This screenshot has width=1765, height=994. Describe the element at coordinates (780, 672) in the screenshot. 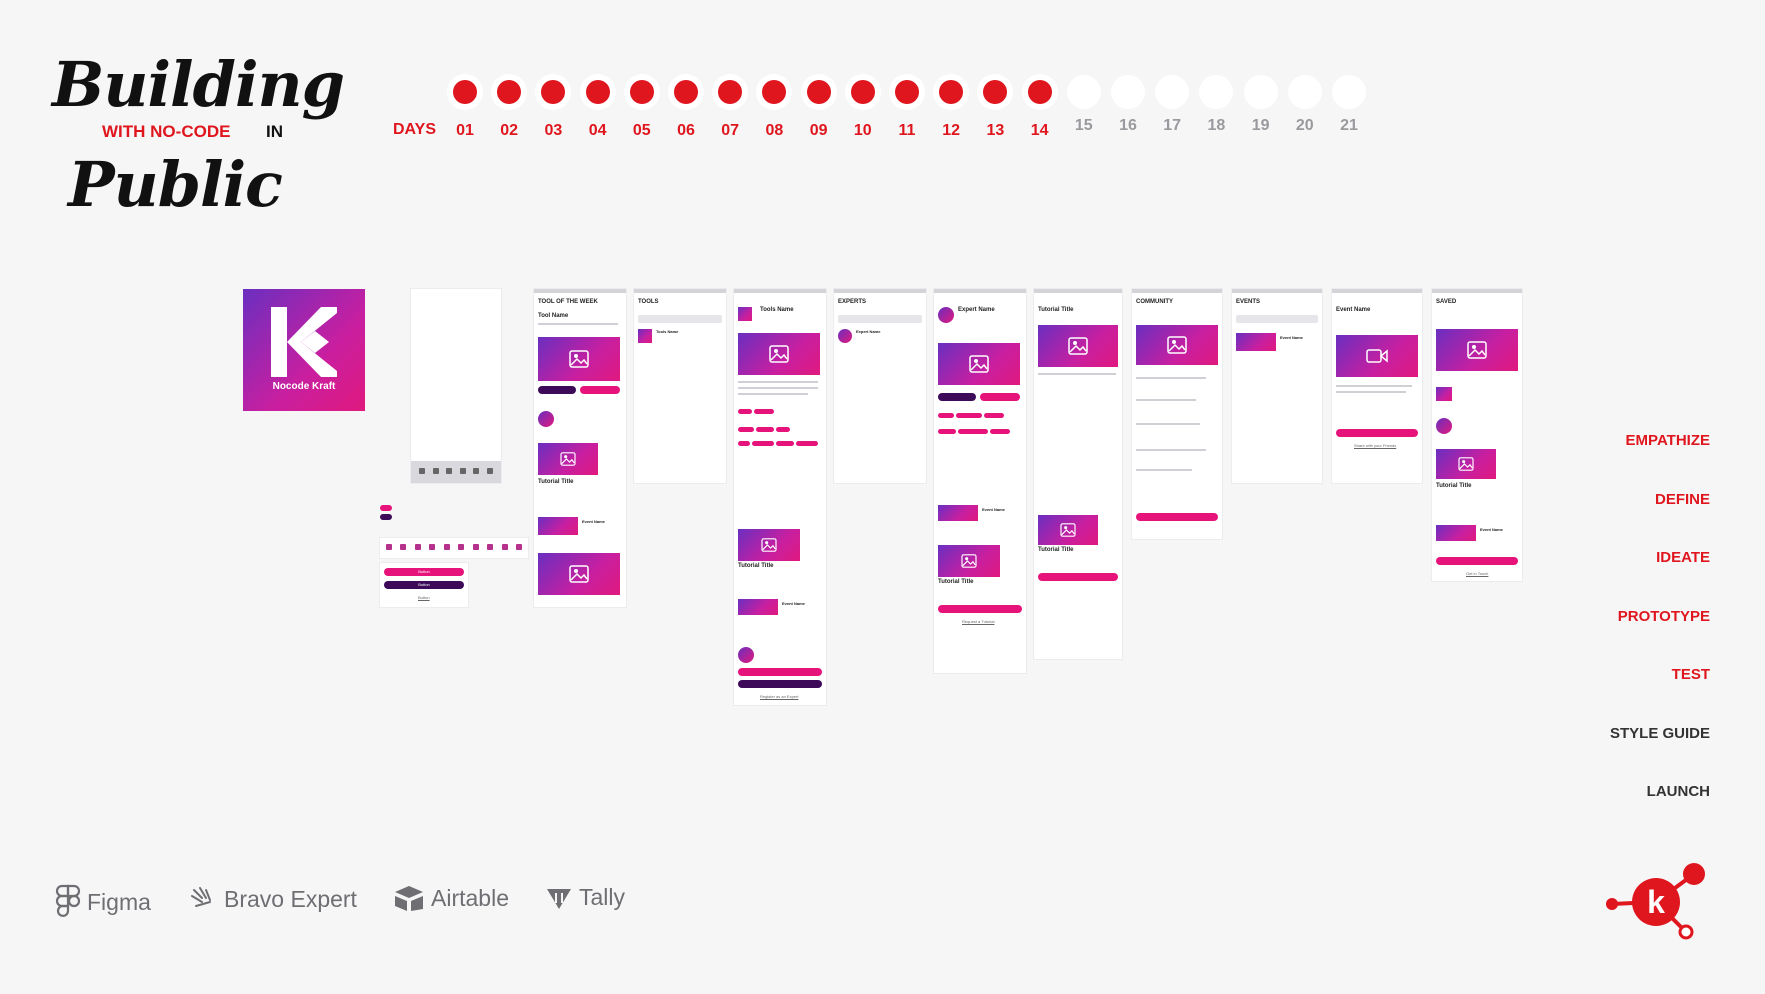

I see `request-tutorial-button` at that location.